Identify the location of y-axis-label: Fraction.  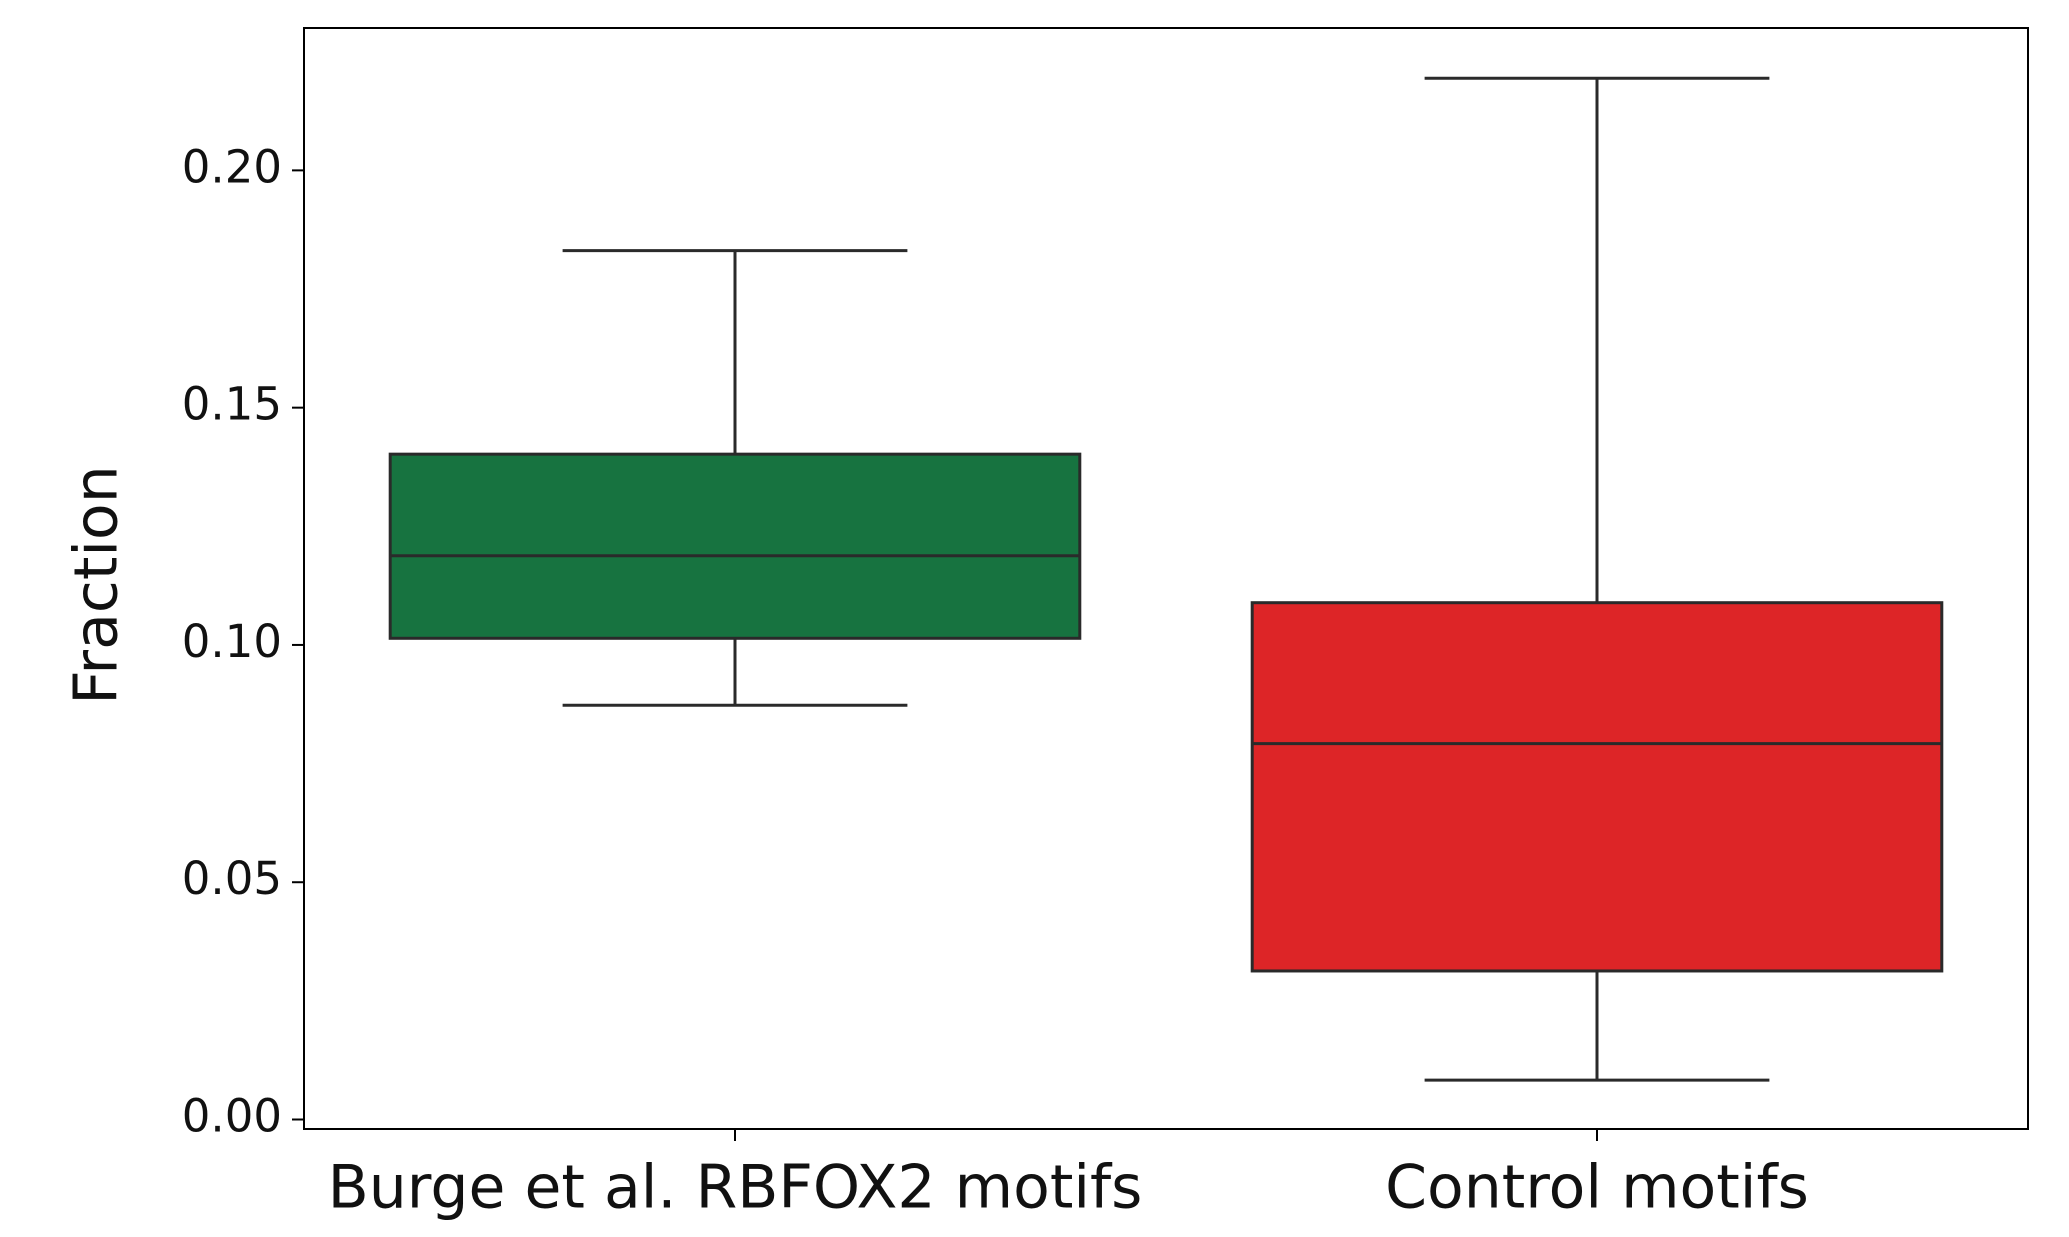
(97, 585).